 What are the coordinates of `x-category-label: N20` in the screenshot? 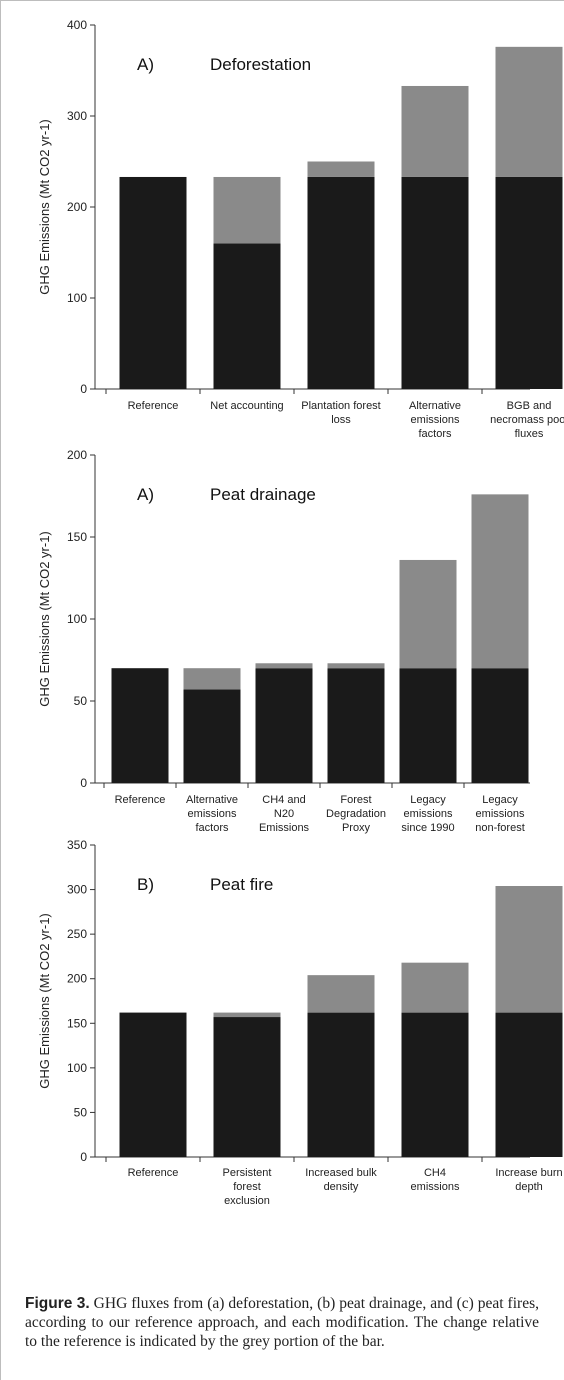 It's located at (284, 814).